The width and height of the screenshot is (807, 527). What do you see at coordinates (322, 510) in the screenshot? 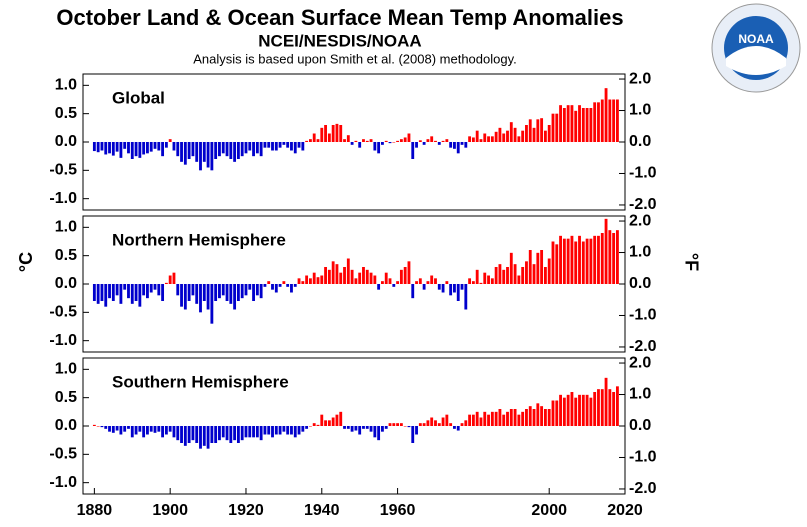
I see `x-tick-label: 1940` at bounding box center [322, 510].